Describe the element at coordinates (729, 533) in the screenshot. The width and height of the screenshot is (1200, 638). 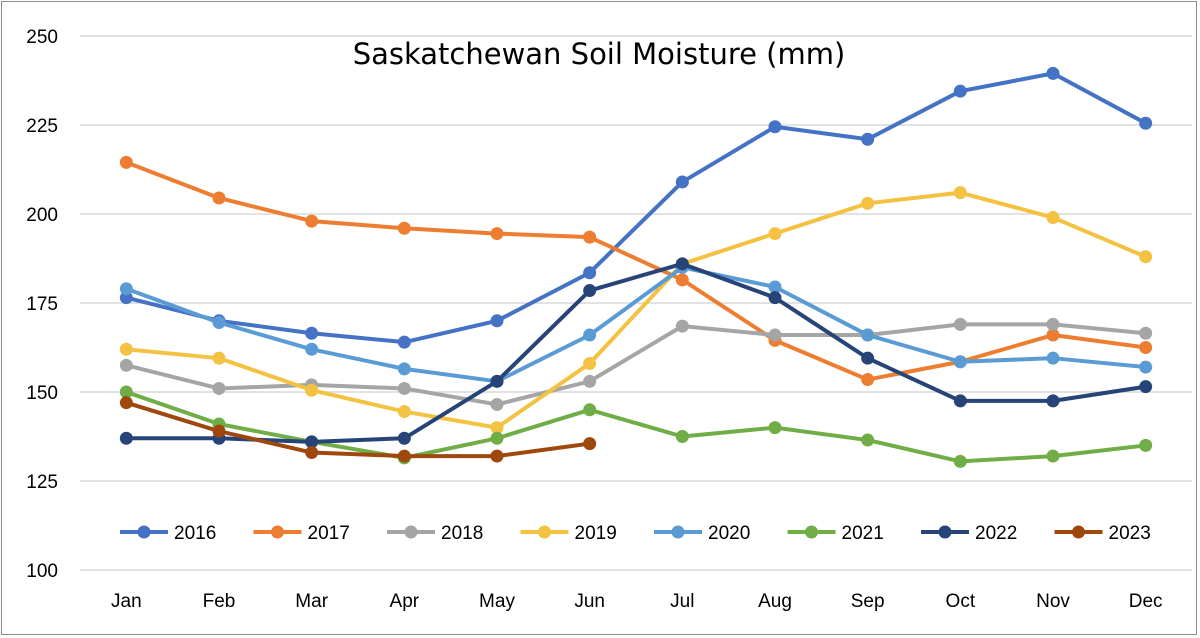
I see `legend-label: 2020` at that location.